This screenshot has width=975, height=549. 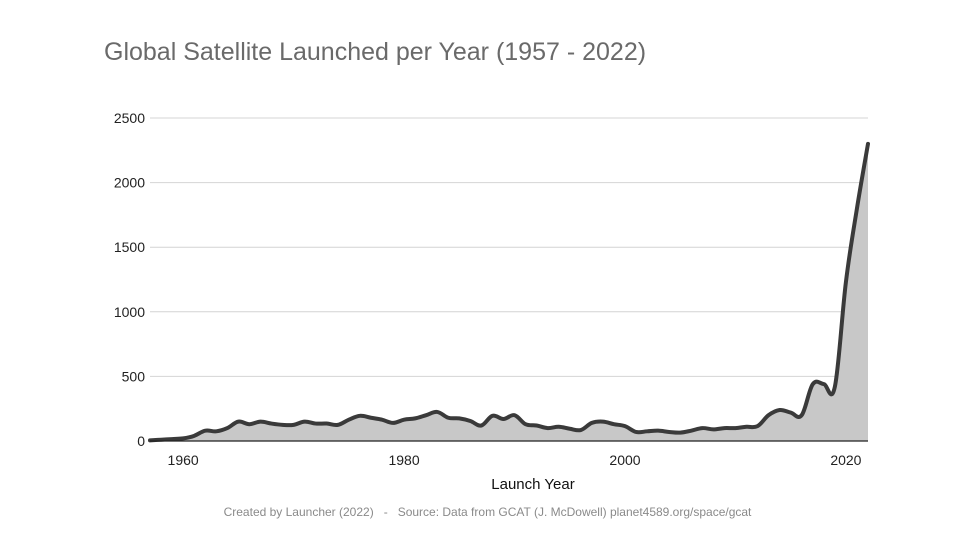 What do you see at coordinates (547, 428) in the screenshot?
I see `data-point-1993` at bounding box center [547, 428].